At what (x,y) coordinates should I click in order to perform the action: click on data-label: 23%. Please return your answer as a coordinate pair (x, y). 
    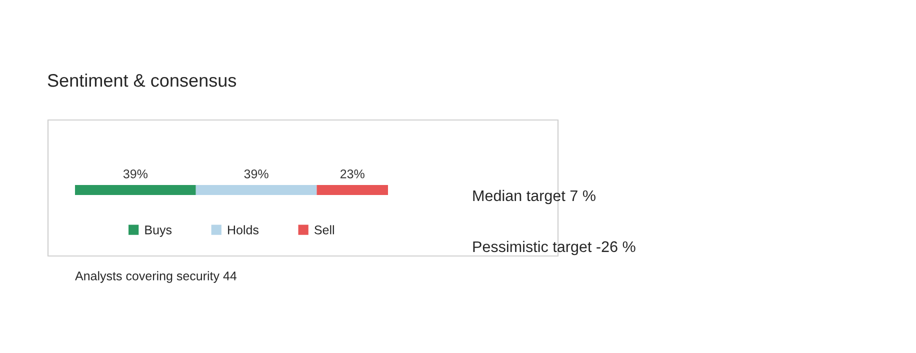
    Looking at the image, I should click on (352, 174).